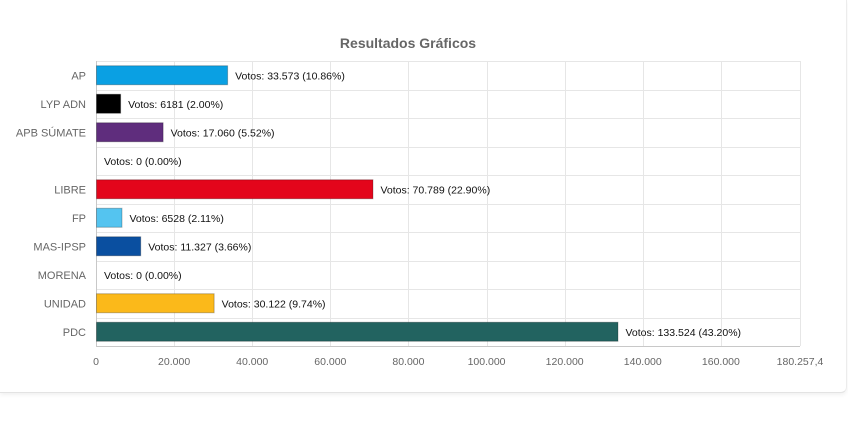 This screenshot has width=848, height=428. Describe the element at coordinates (176, 219) in the screenshot. I see `bar-data-label: Votos: 6528 (2.11%)` at that location.